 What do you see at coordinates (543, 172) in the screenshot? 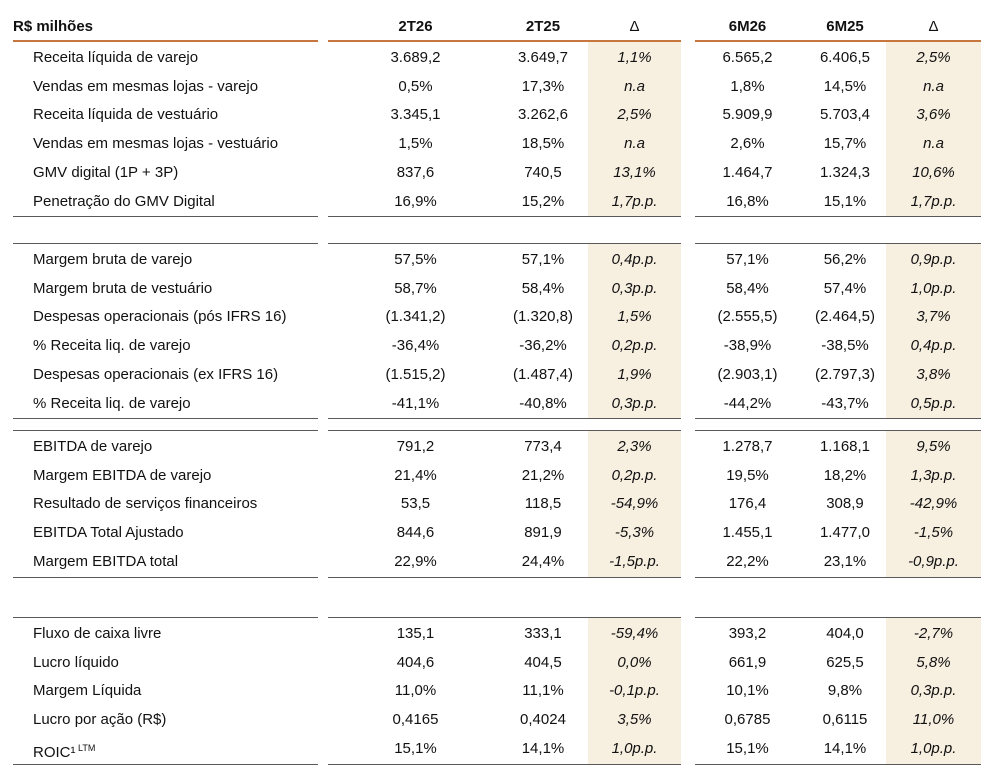
I see `cell-2t25: 740,5` at bounding box center [543, 172].